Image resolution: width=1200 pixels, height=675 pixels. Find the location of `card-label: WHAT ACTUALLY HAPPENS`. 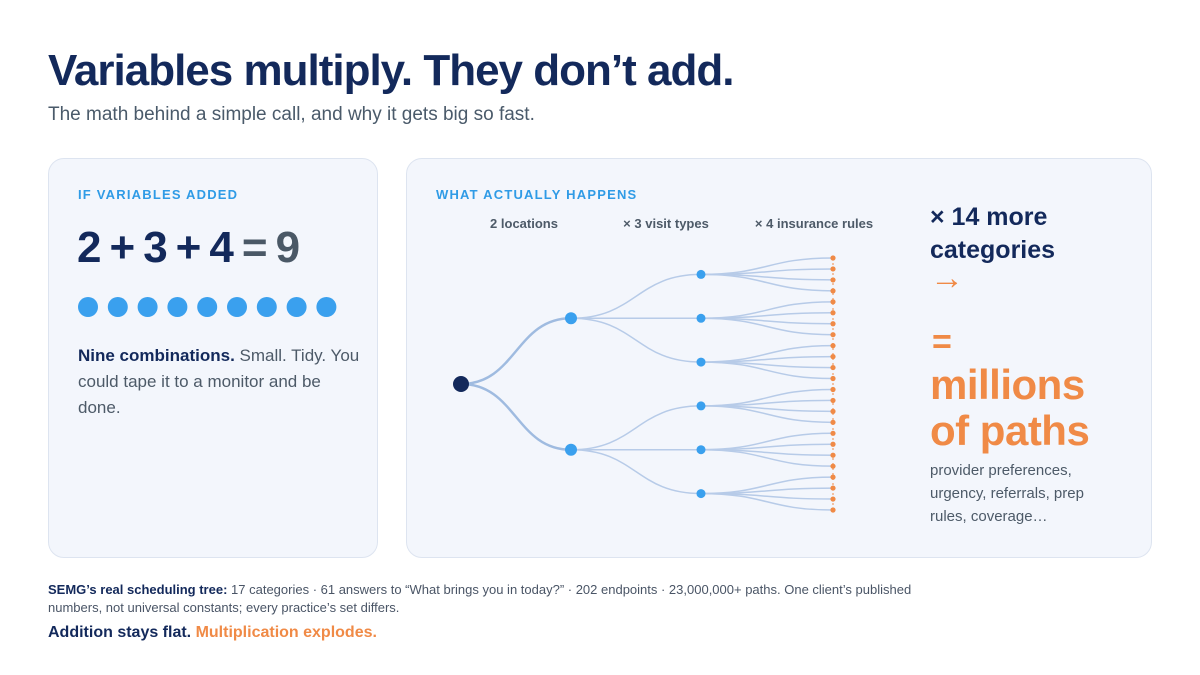

card-label: WHAT ACTUALLY HAPPENS is located at coordinates (537, 194).